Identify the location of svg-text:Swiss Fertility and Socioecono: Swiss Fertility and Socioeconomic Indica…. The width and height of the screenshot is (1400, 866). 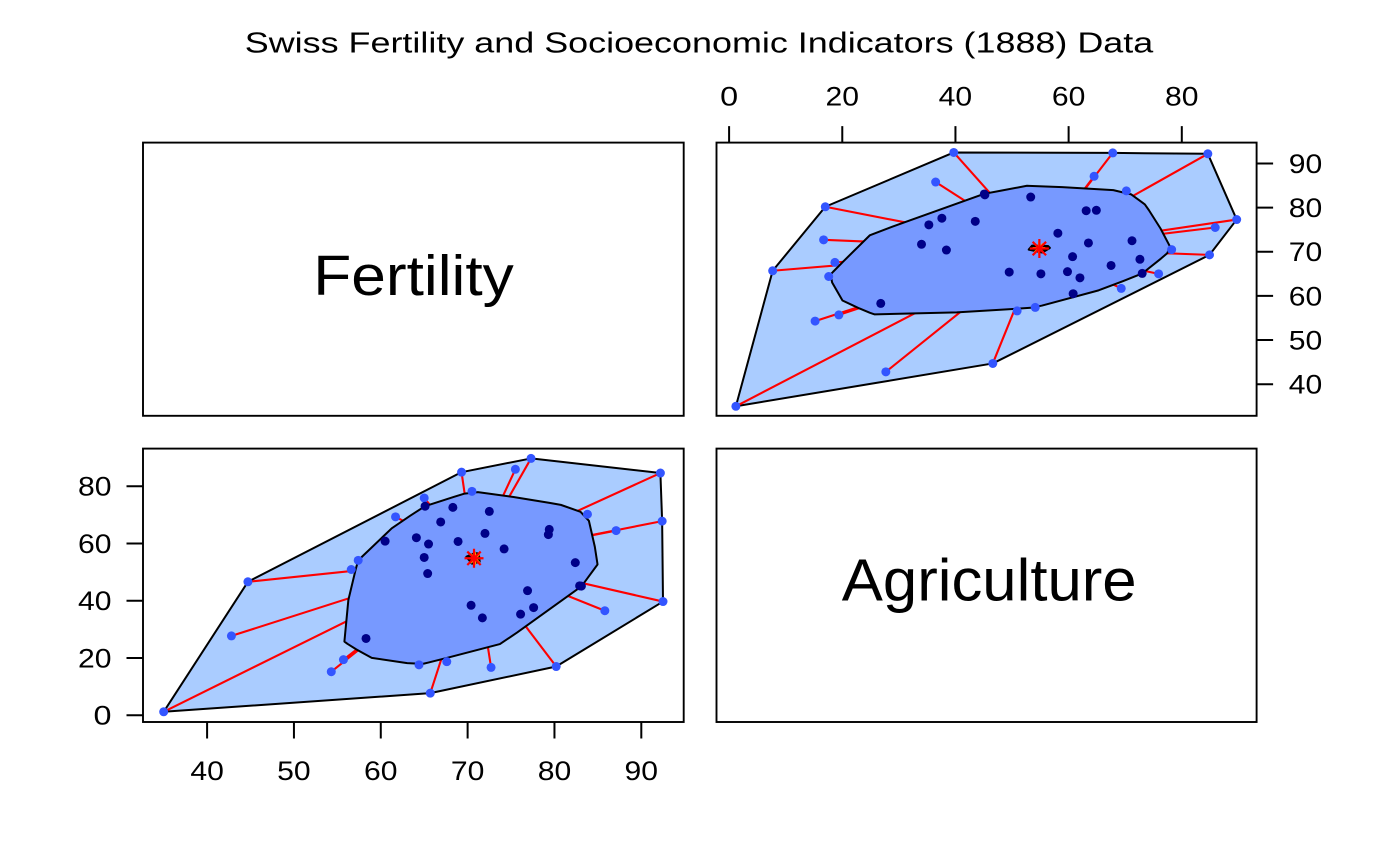
(699, 44).